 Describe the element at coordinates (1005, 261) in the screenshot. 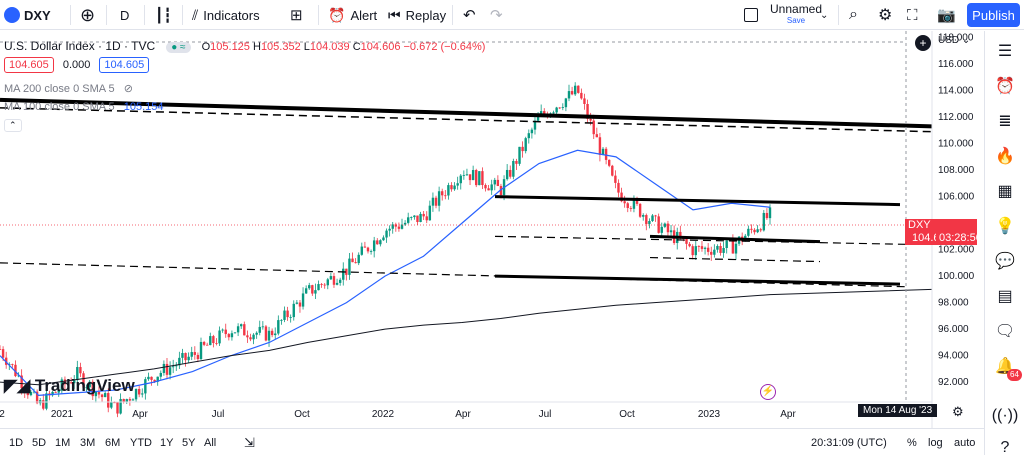

I see `chats-button: 💬` at that location.